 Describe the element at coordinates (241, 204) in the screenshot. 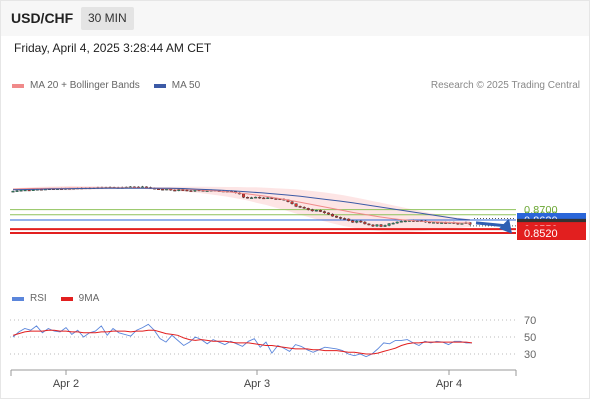

I see `ma50-line` at that location.